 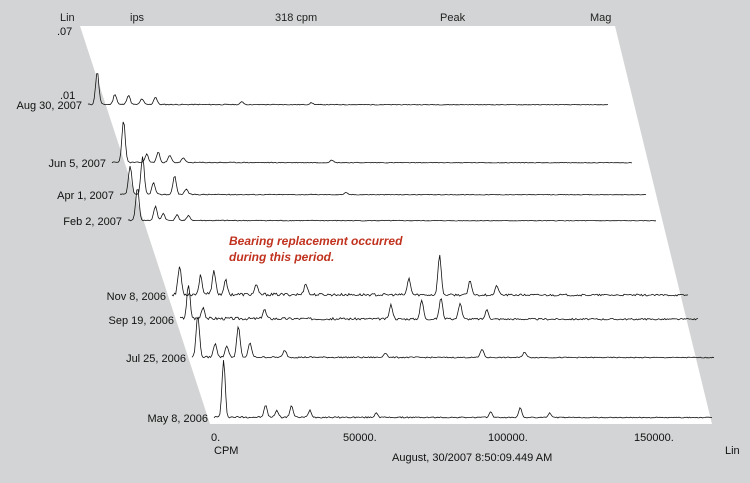 I want to click on header-speed: 318 cpm, so click(x=296, y=18).